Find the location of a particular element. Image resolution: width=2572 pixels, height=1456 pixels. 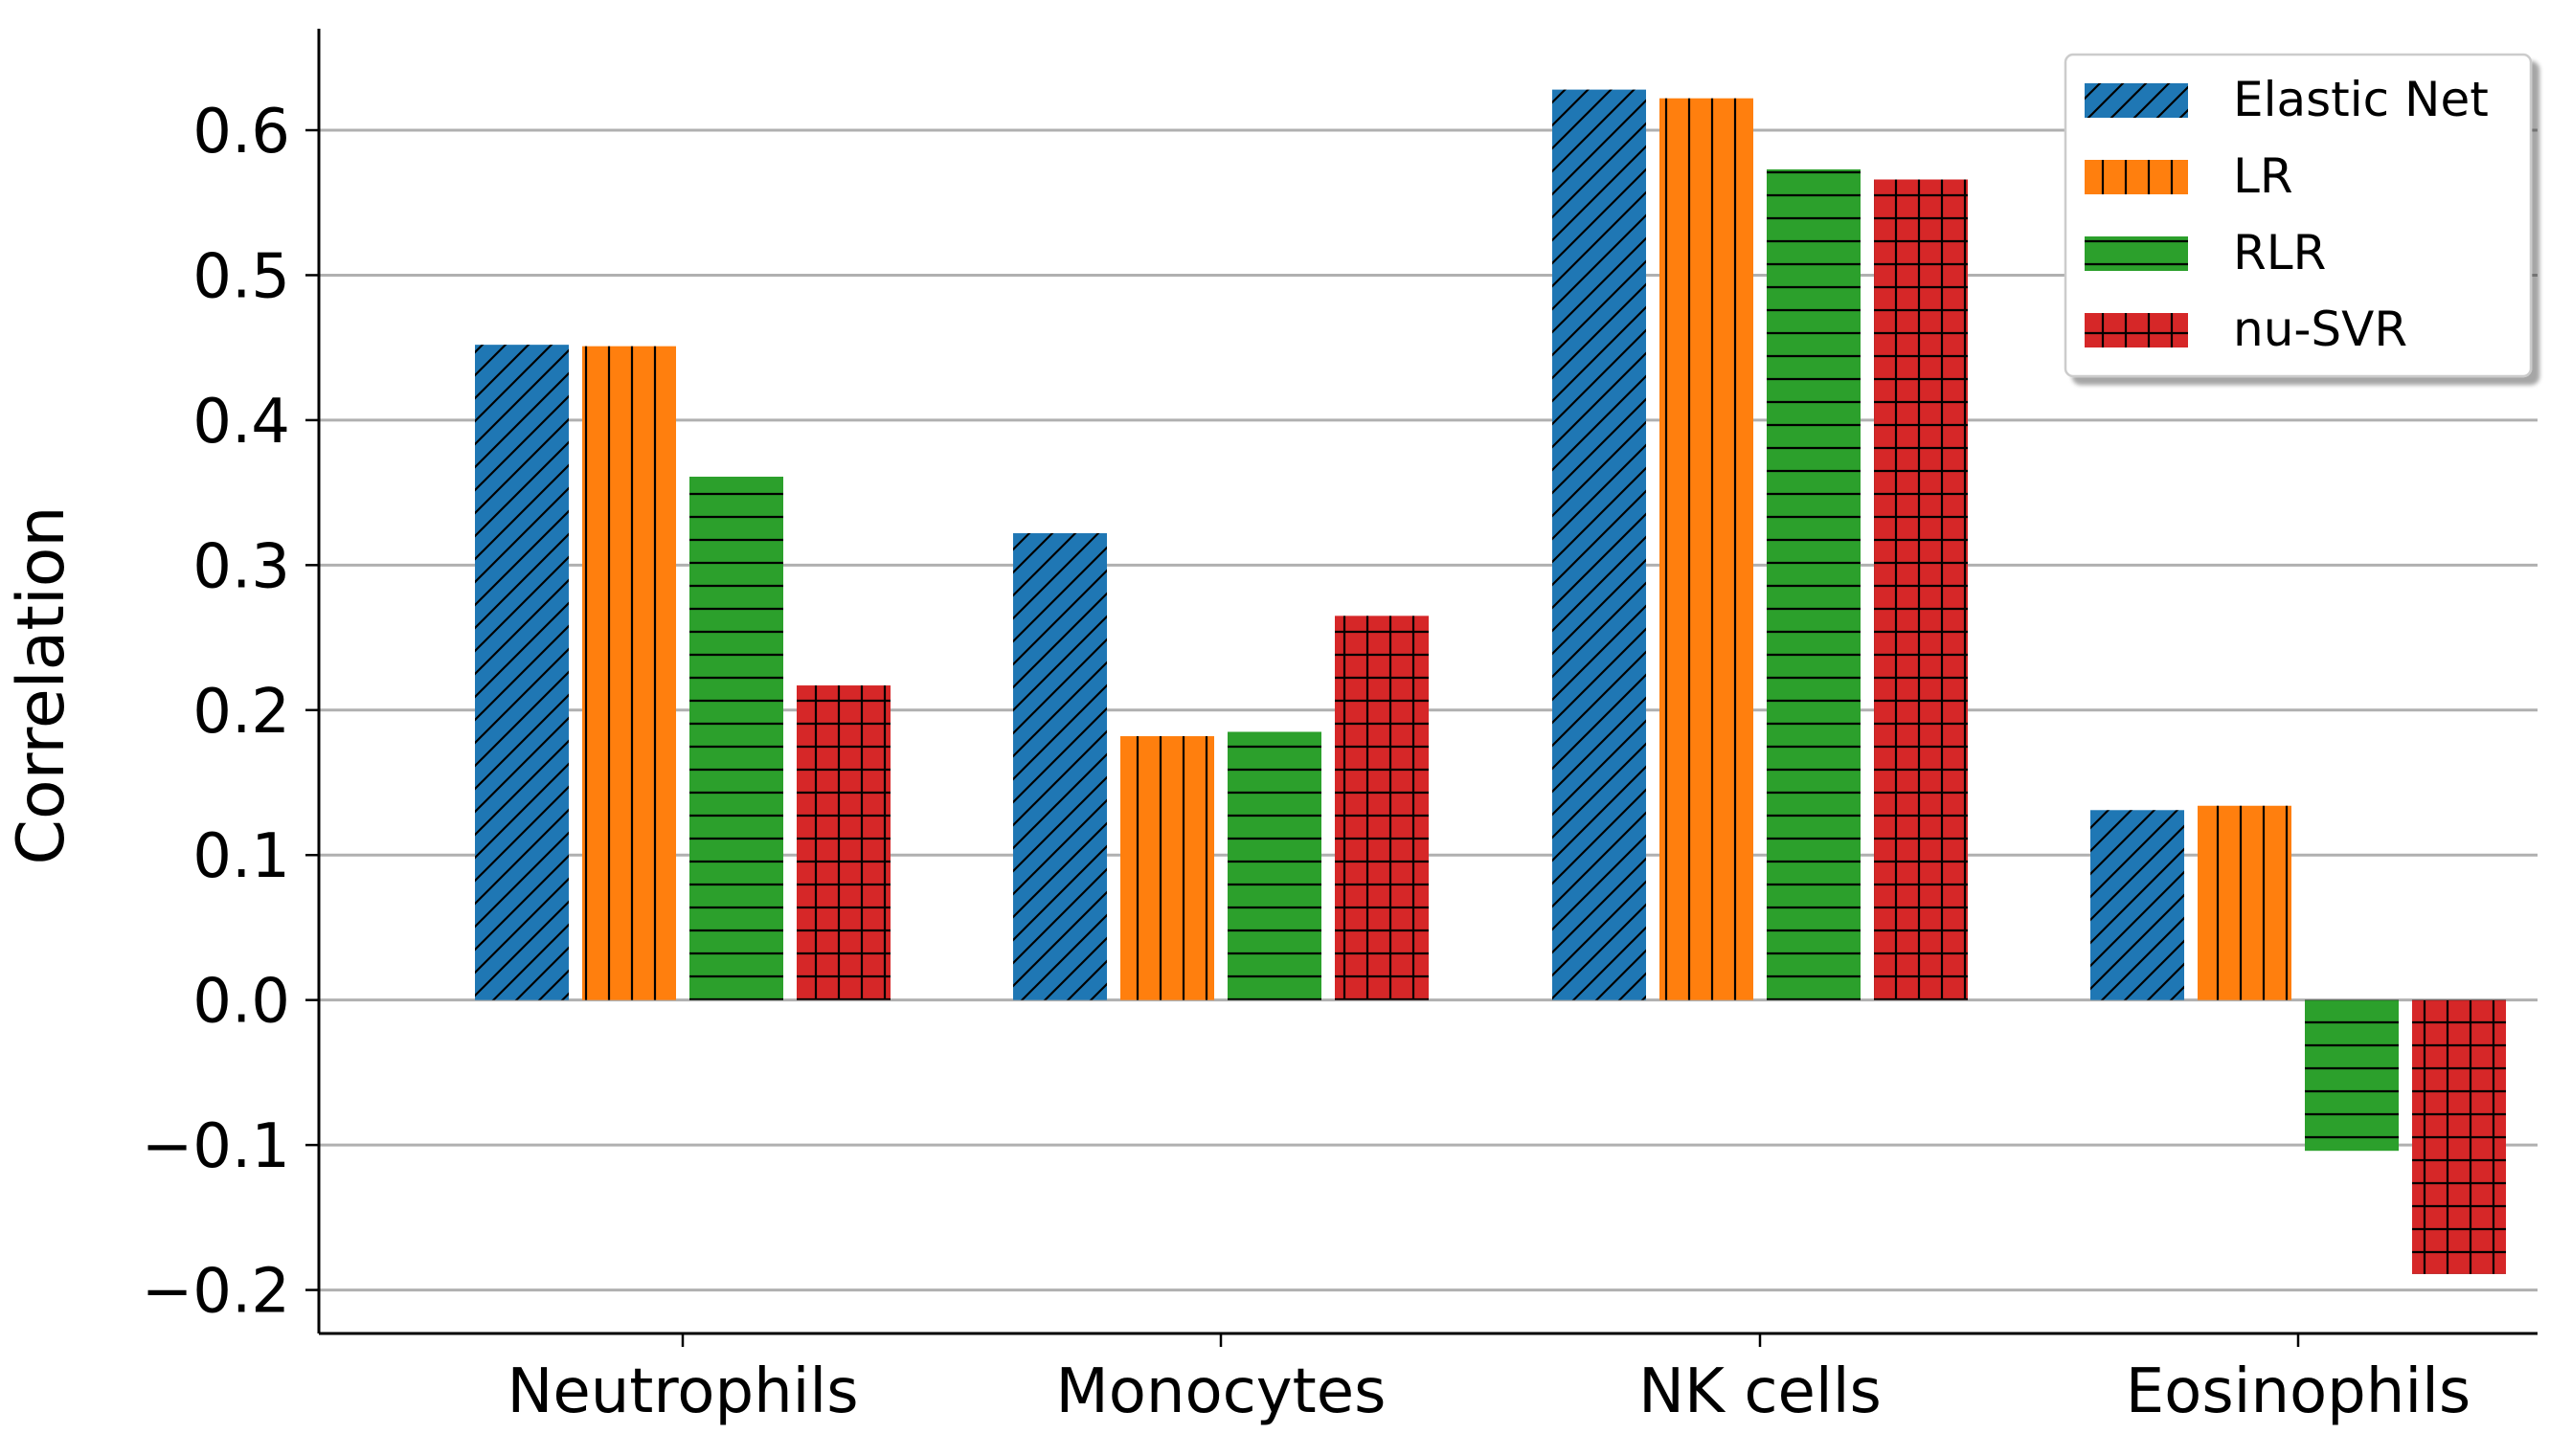

bar-lr-neutrophils is located at coordinates (629, 673).